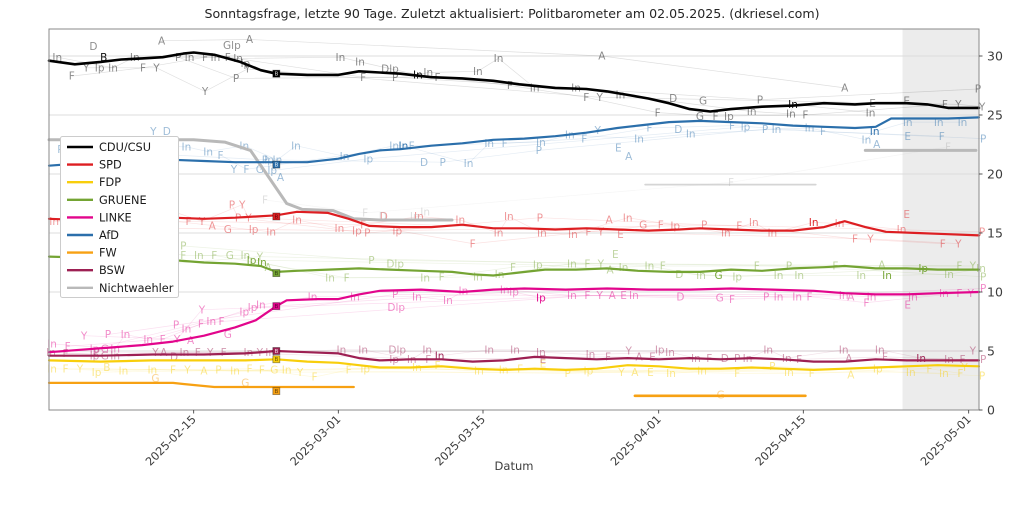 Image resolution: width=1024 pixels, height=512 pixels. What do you see at coordinates (94, 182) in the screenshot?
I see `legend-item-FDP: FDP` at bounding box center [94, 182].